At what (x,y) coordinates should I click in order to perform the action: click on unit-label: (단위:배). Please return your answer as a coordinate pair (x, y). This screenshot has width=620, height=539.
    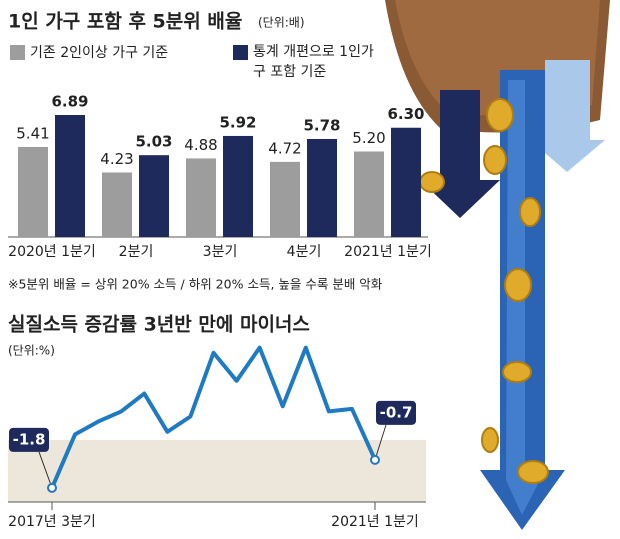
    Looking at the image, I should click on (281, 23).